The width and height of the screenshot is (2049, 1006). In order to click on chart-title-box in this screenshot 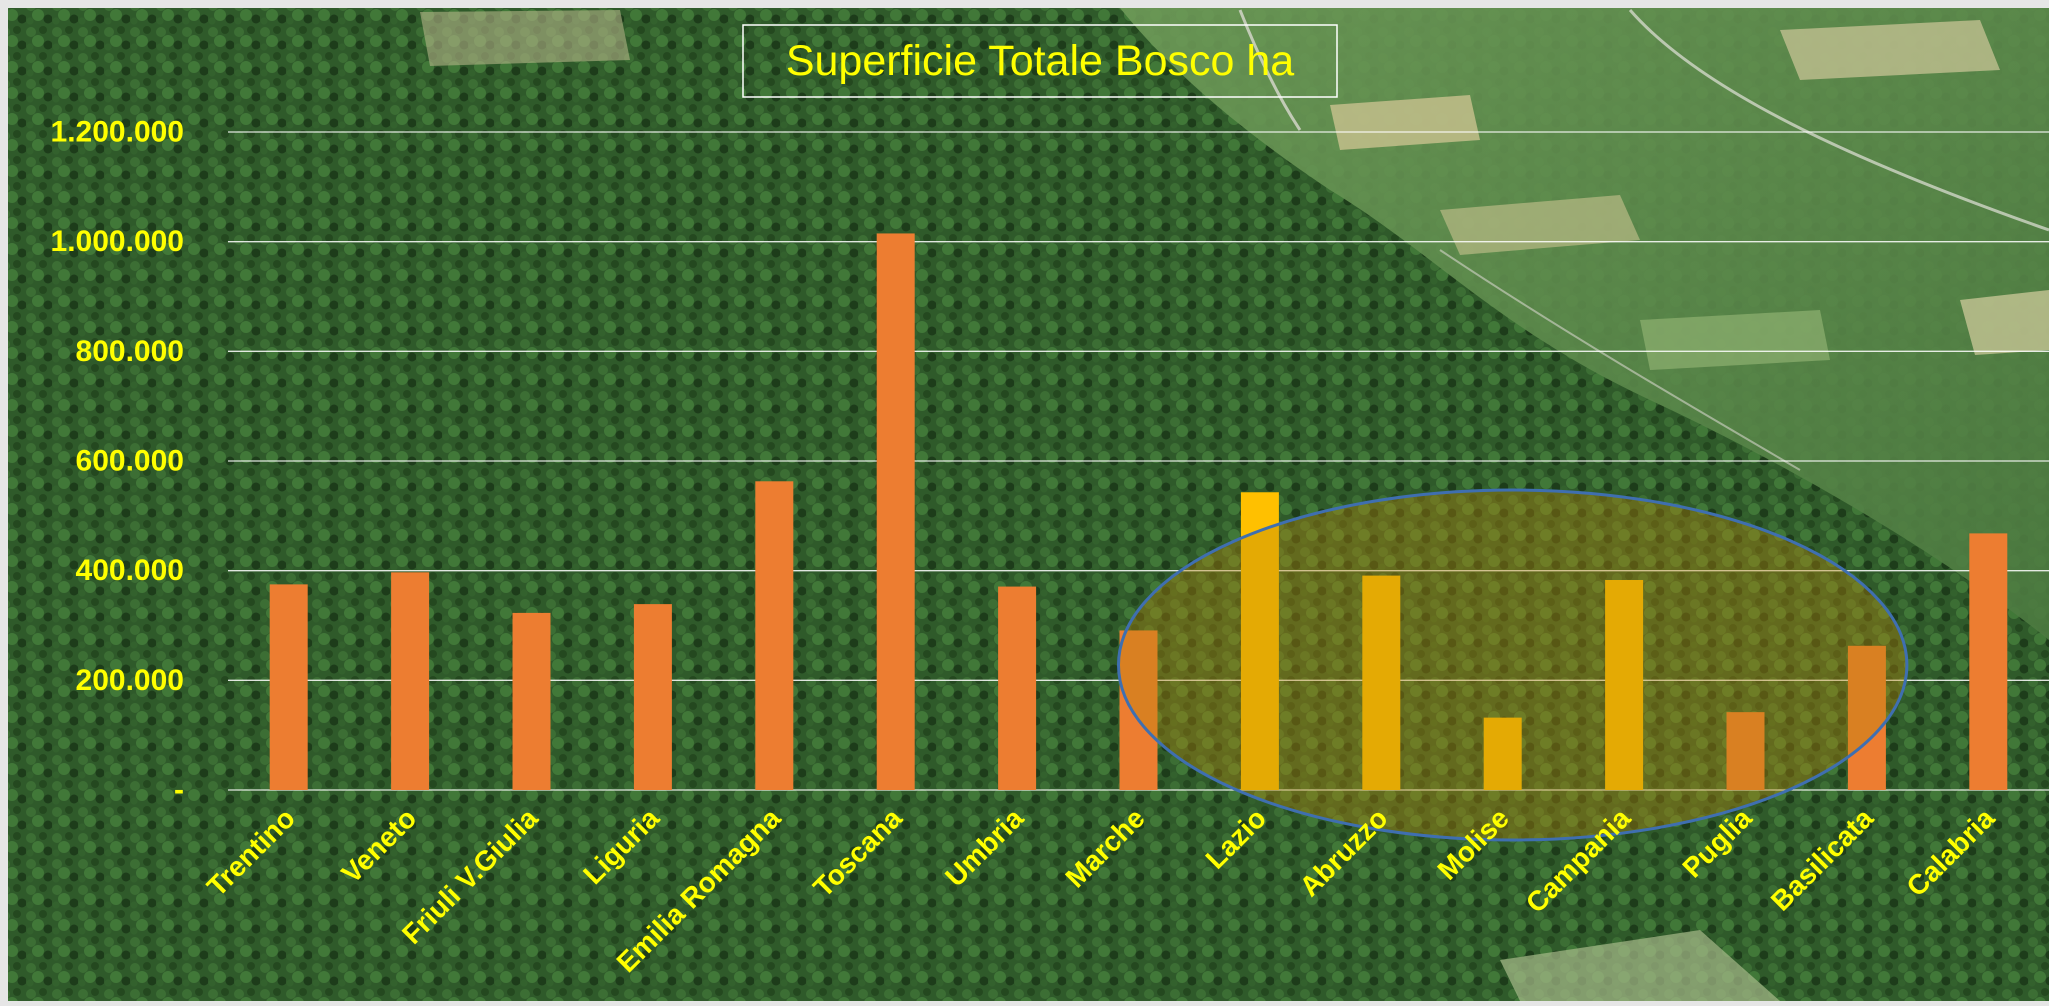, I will do `click(1040, 61)`.